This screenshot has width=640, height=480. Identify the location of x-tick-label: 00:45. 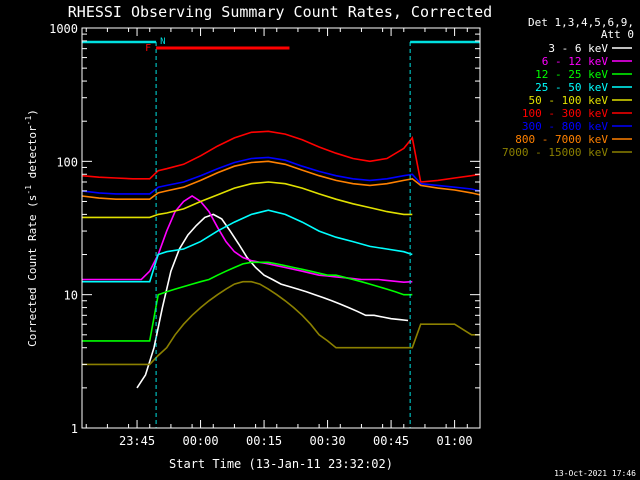
(391, 441).